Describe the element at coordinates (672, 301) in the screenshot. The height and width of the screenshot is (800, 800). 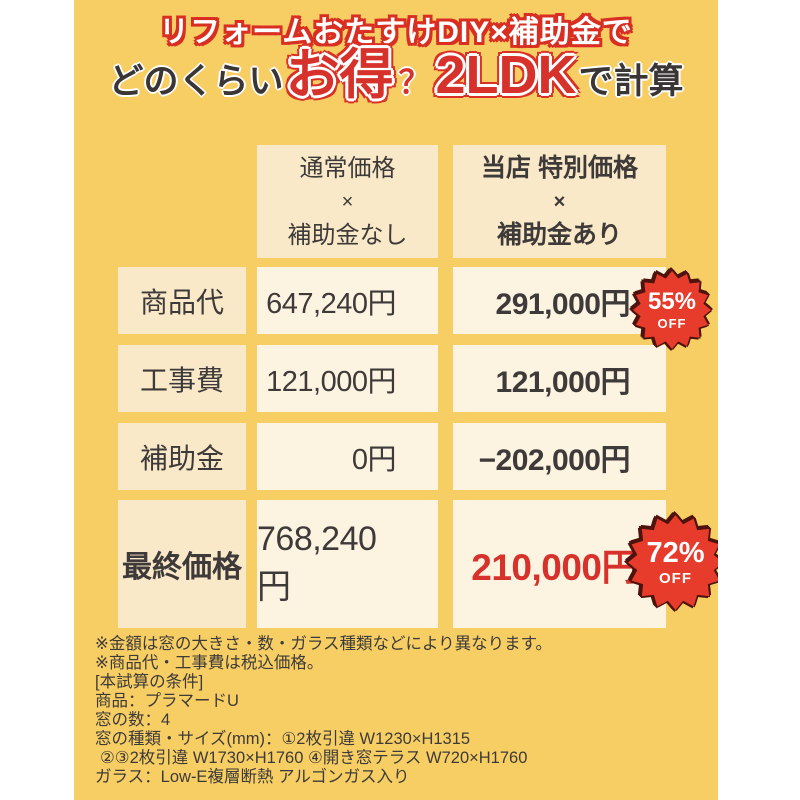
I see `badge-percent: 55%` at that location.